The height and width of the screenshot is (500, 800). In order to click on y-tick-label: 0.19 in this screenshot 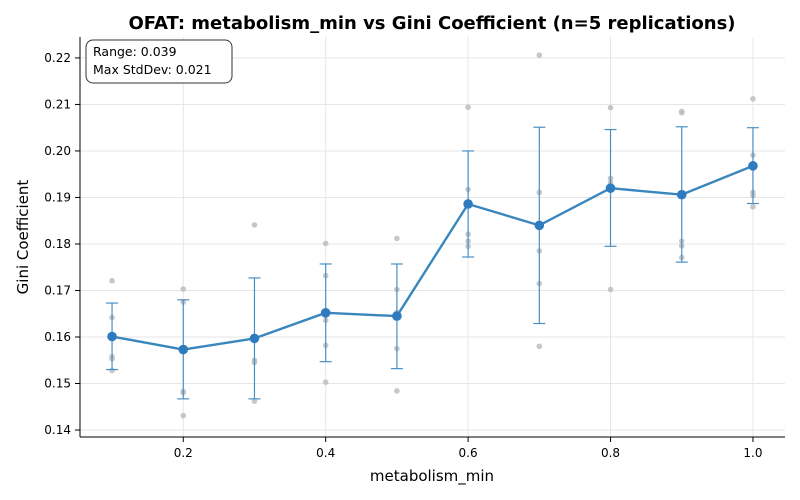, I will do `click(57, 197)`.